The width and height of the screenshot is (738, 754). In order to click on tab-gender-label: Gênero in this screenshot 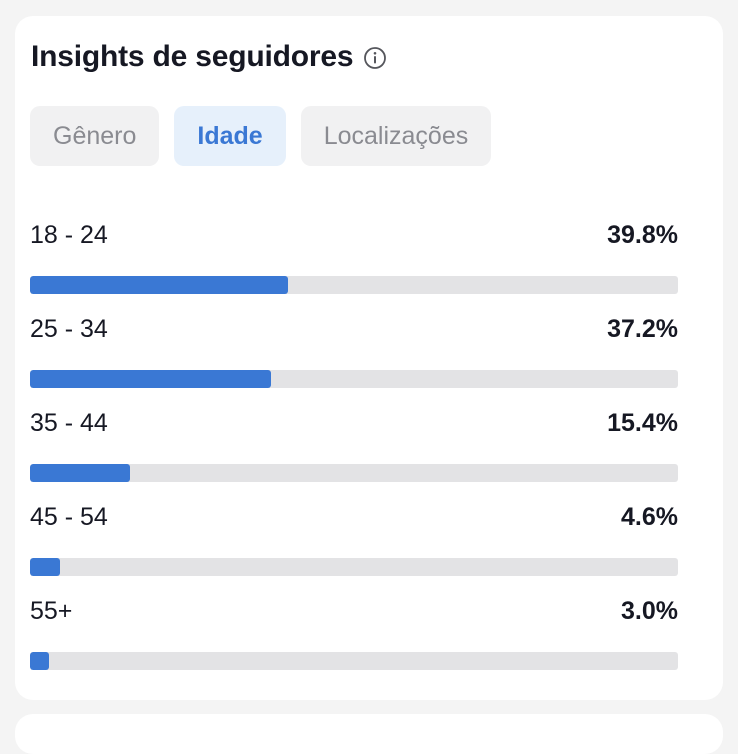, I will do `click(95, 135)`.